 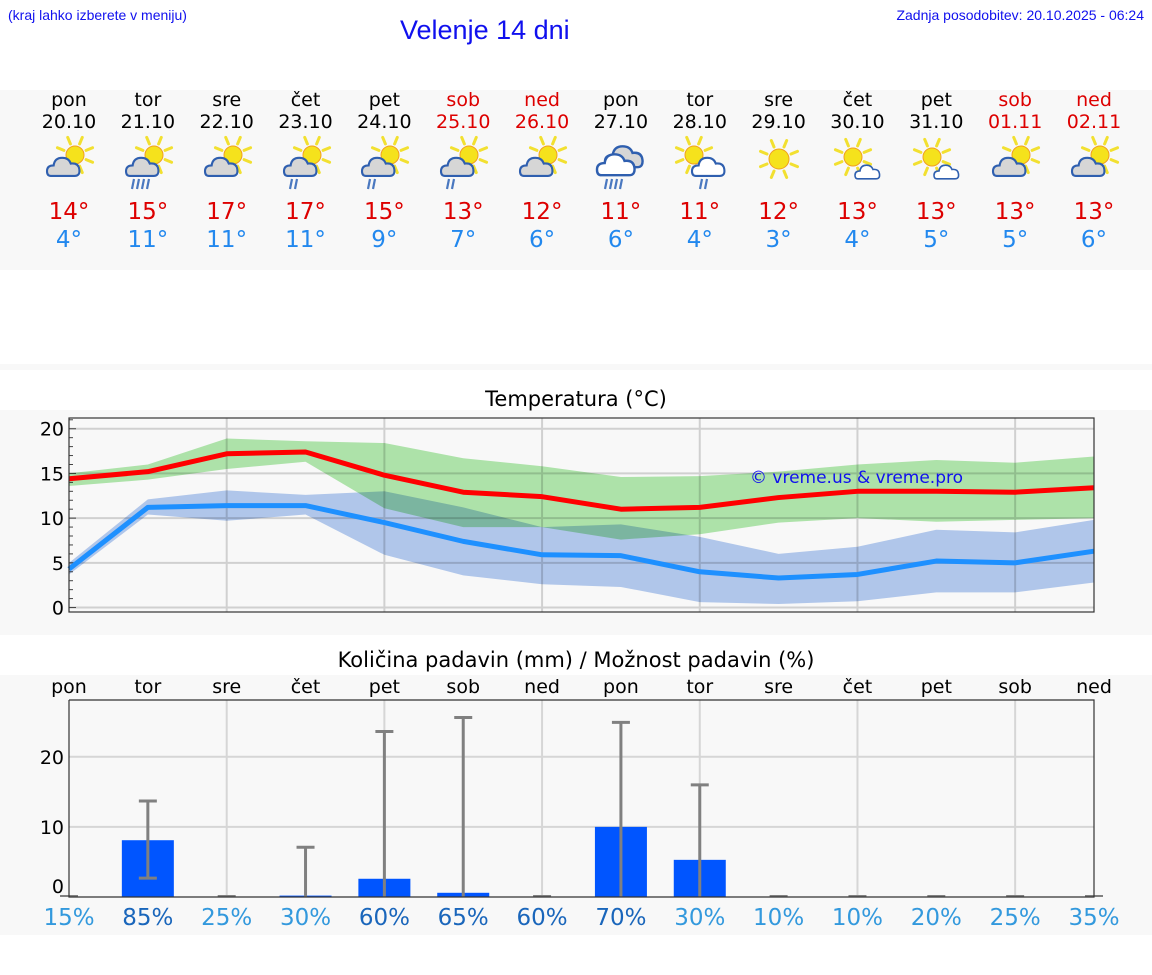 I want to click on day-name: sre, so click(x=227, y=100).